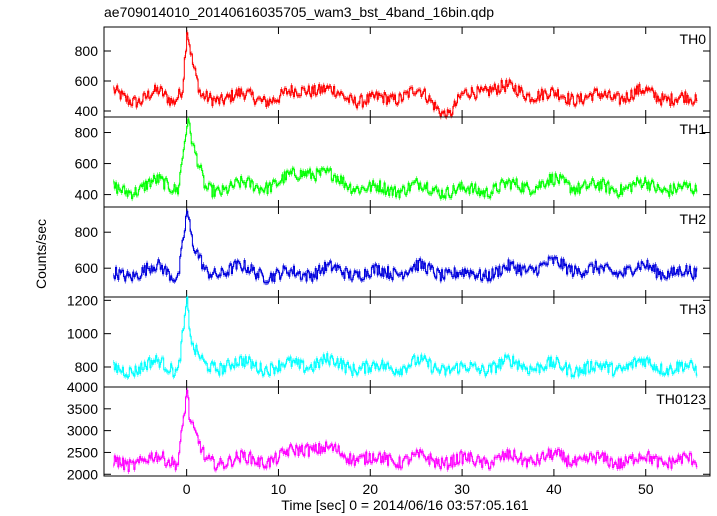 This screenshot has height=516, width=717. Describe the element at coordinates (646, 489) in the screenshot. I see `x-tick-label: 50` at that location.